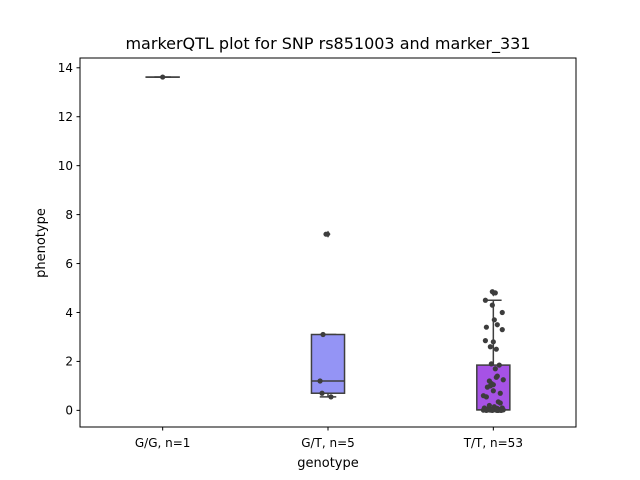 Image resolution: width=640 pixels, height=480 pixels. What do you see at coordinates (65, 68) in the screenshot?
I see `y-tick-label: 14` at bounding box center [65, 68].